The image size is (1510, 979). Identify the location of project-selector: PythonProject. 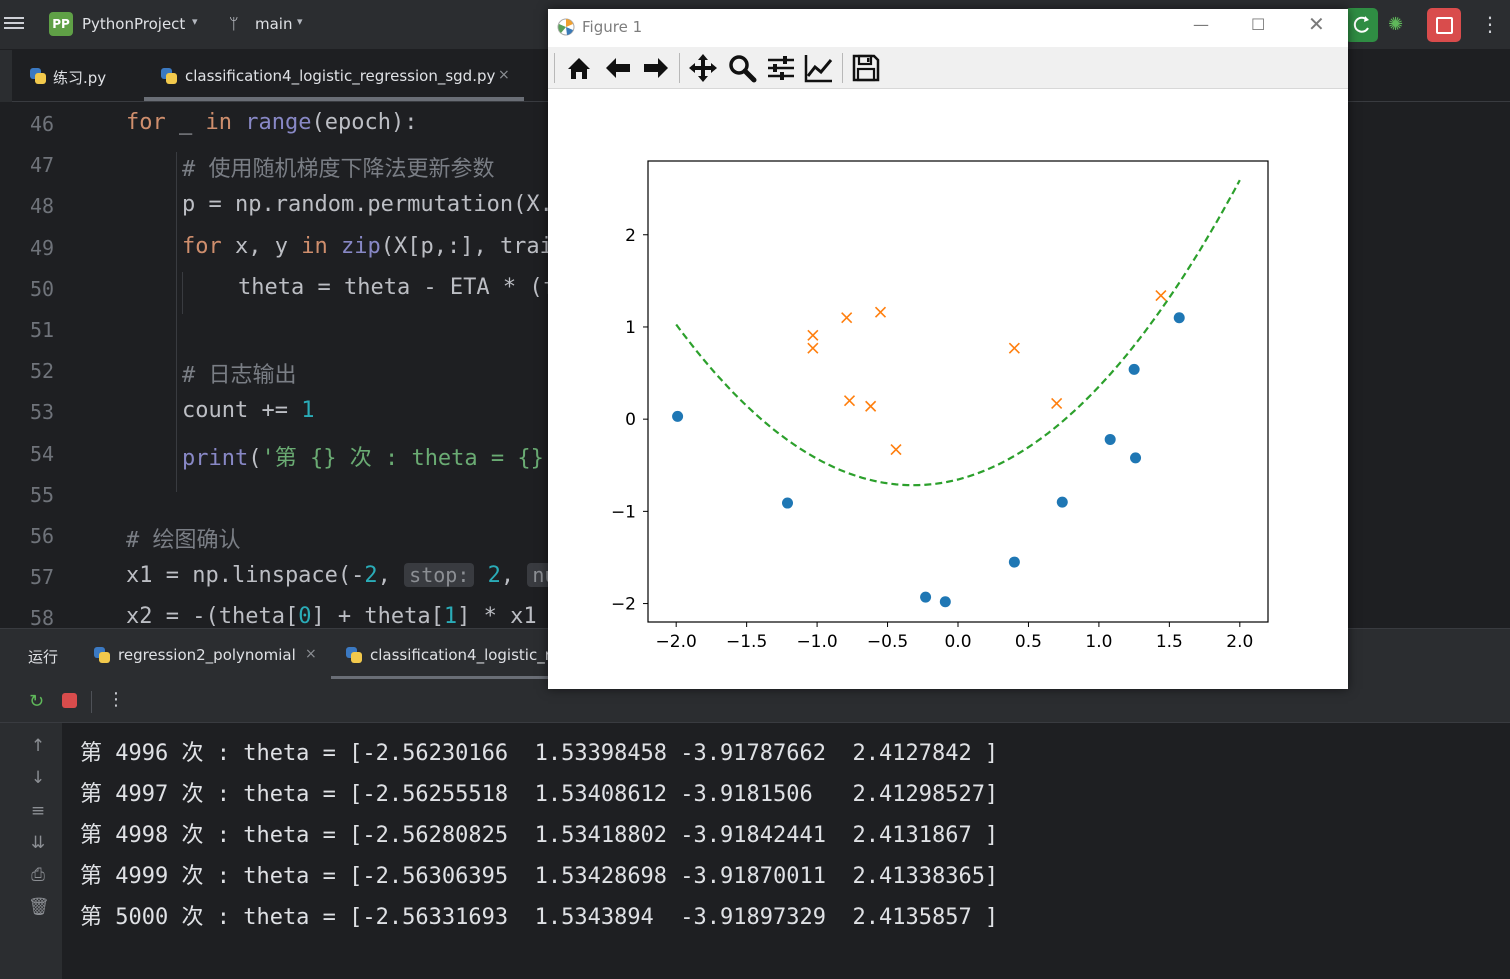
(134, 24).